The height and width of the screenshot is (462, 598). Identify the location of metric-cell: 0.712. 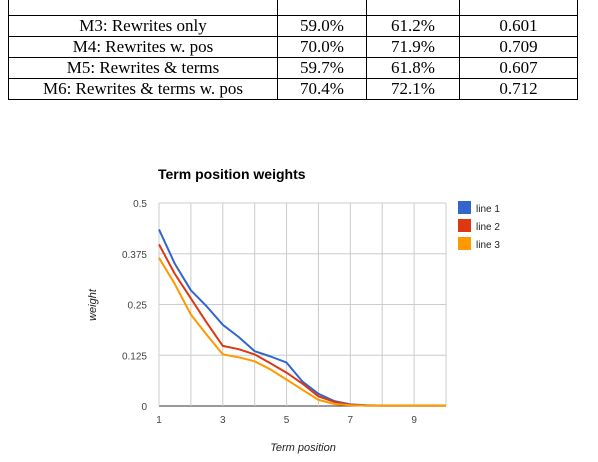
(518, 89).